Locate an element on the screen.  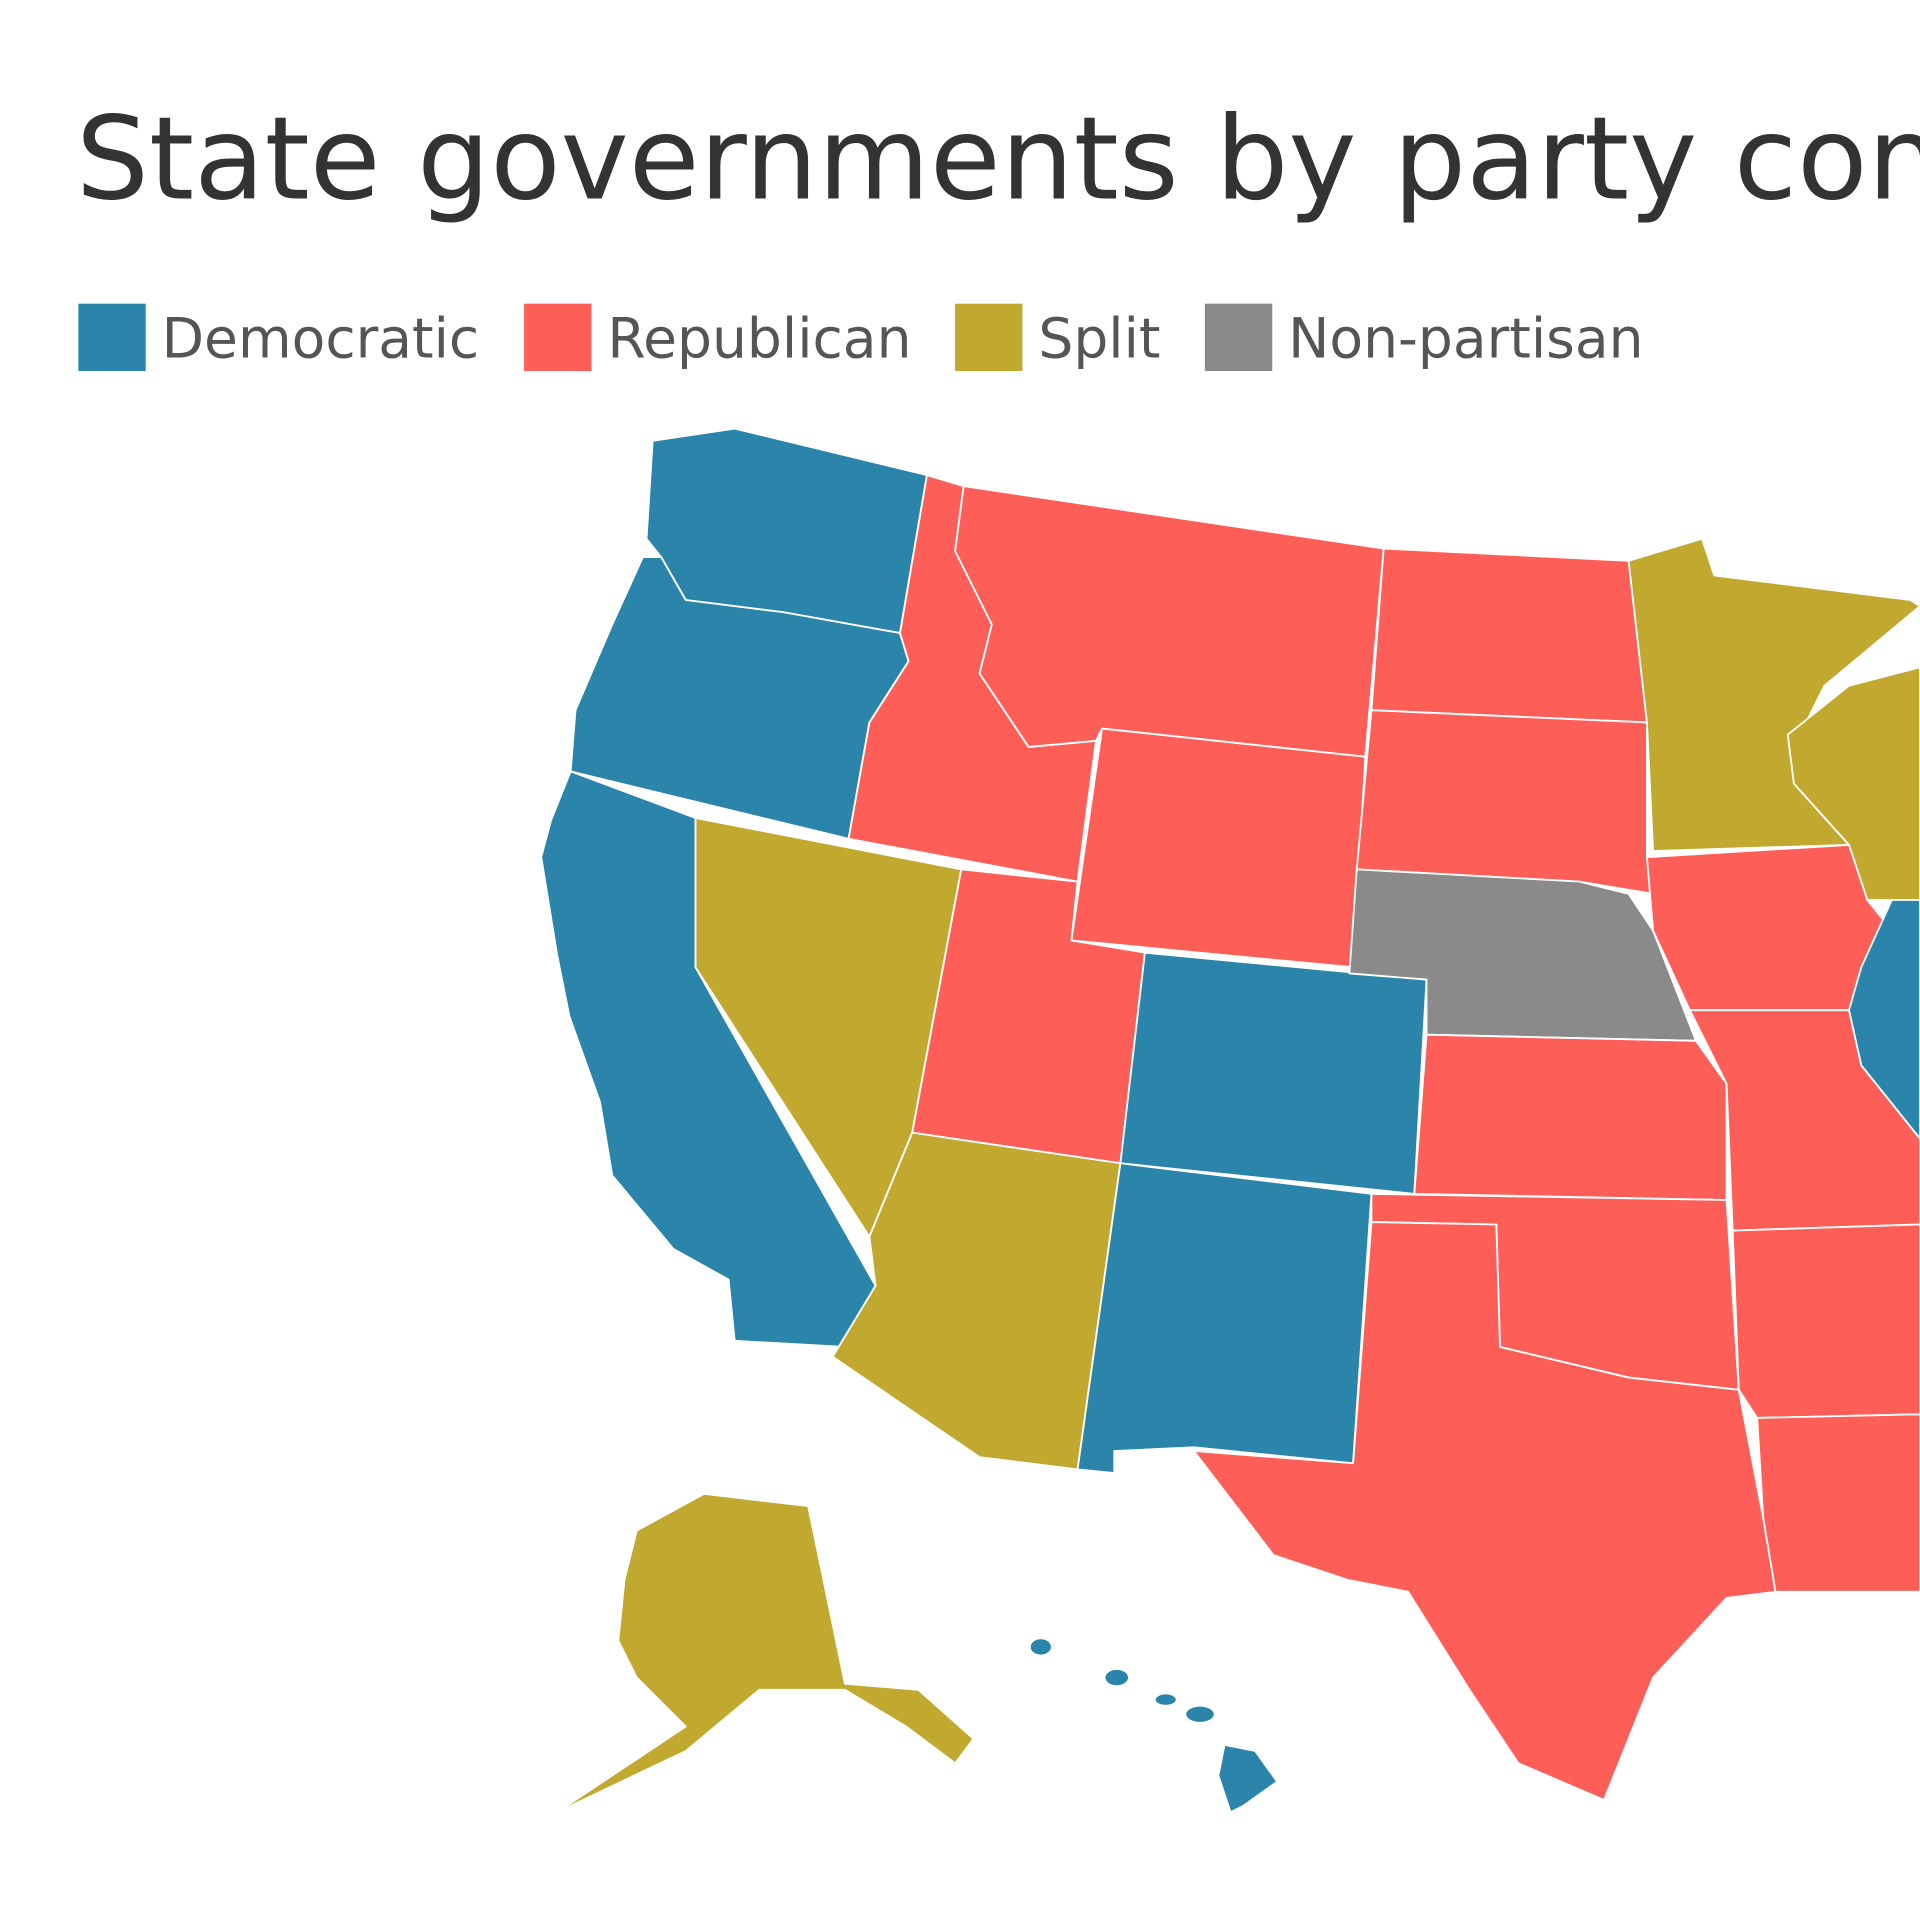
legend-label: Republican is located at coordinates (759, 339).